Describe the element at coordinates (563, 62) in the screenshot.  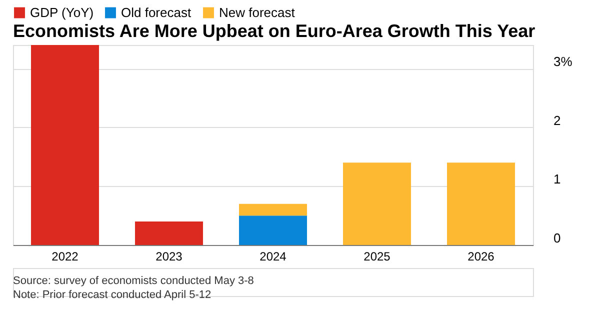
I see `y-tick-label: 3%` at that location.